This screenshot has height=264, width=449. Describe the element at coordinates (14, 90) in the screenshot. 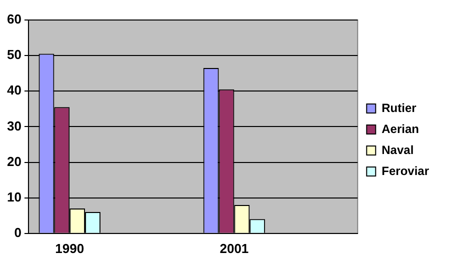

I see `y-tick-label: 40` at that location.